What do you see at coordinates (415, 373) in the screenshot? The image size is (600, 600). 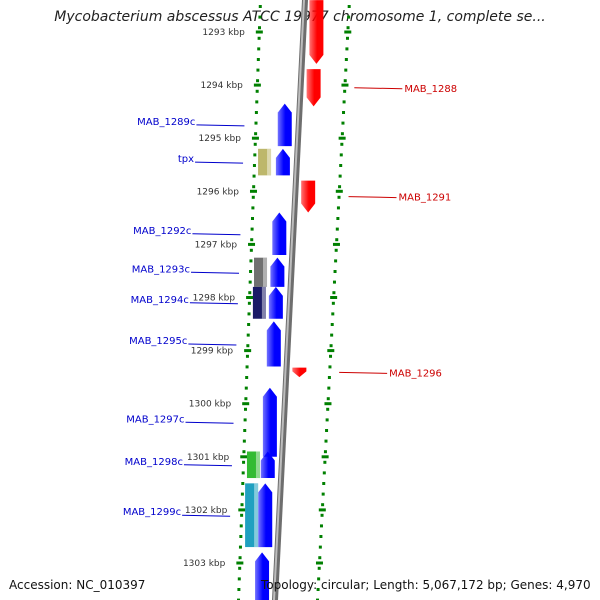 I see `forward-gene-label: MAB_1296` at bounding box center [415, 373].